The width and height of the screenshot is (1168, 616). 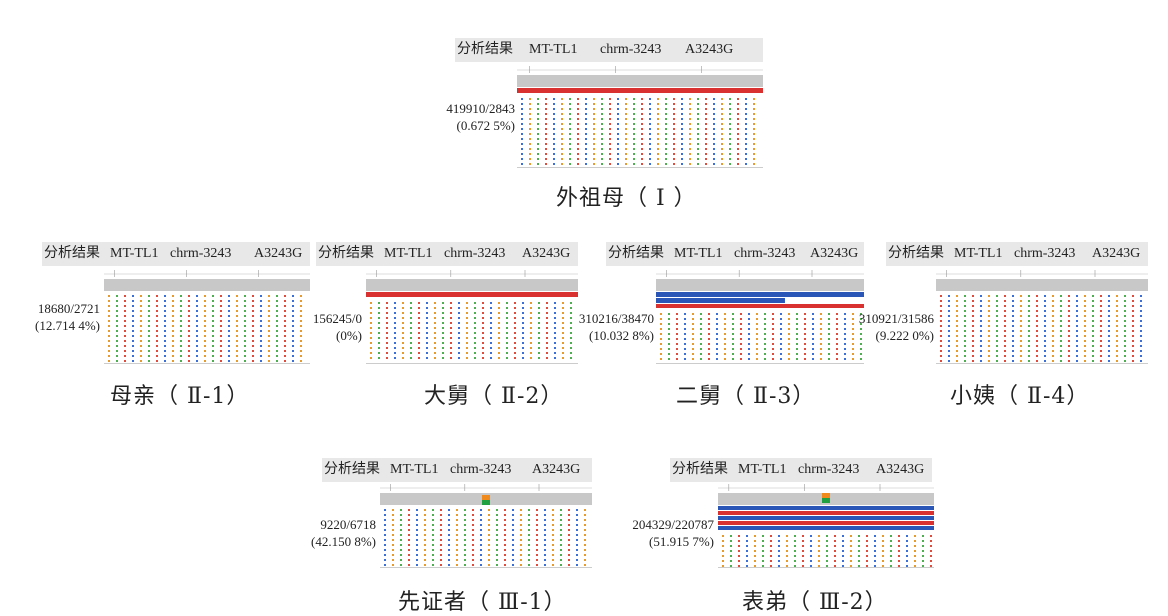 What do you see at coordinates (349, 335) in the screenshot?
I see `ratio-percent: (0%)` at bounding box center [349, 335].